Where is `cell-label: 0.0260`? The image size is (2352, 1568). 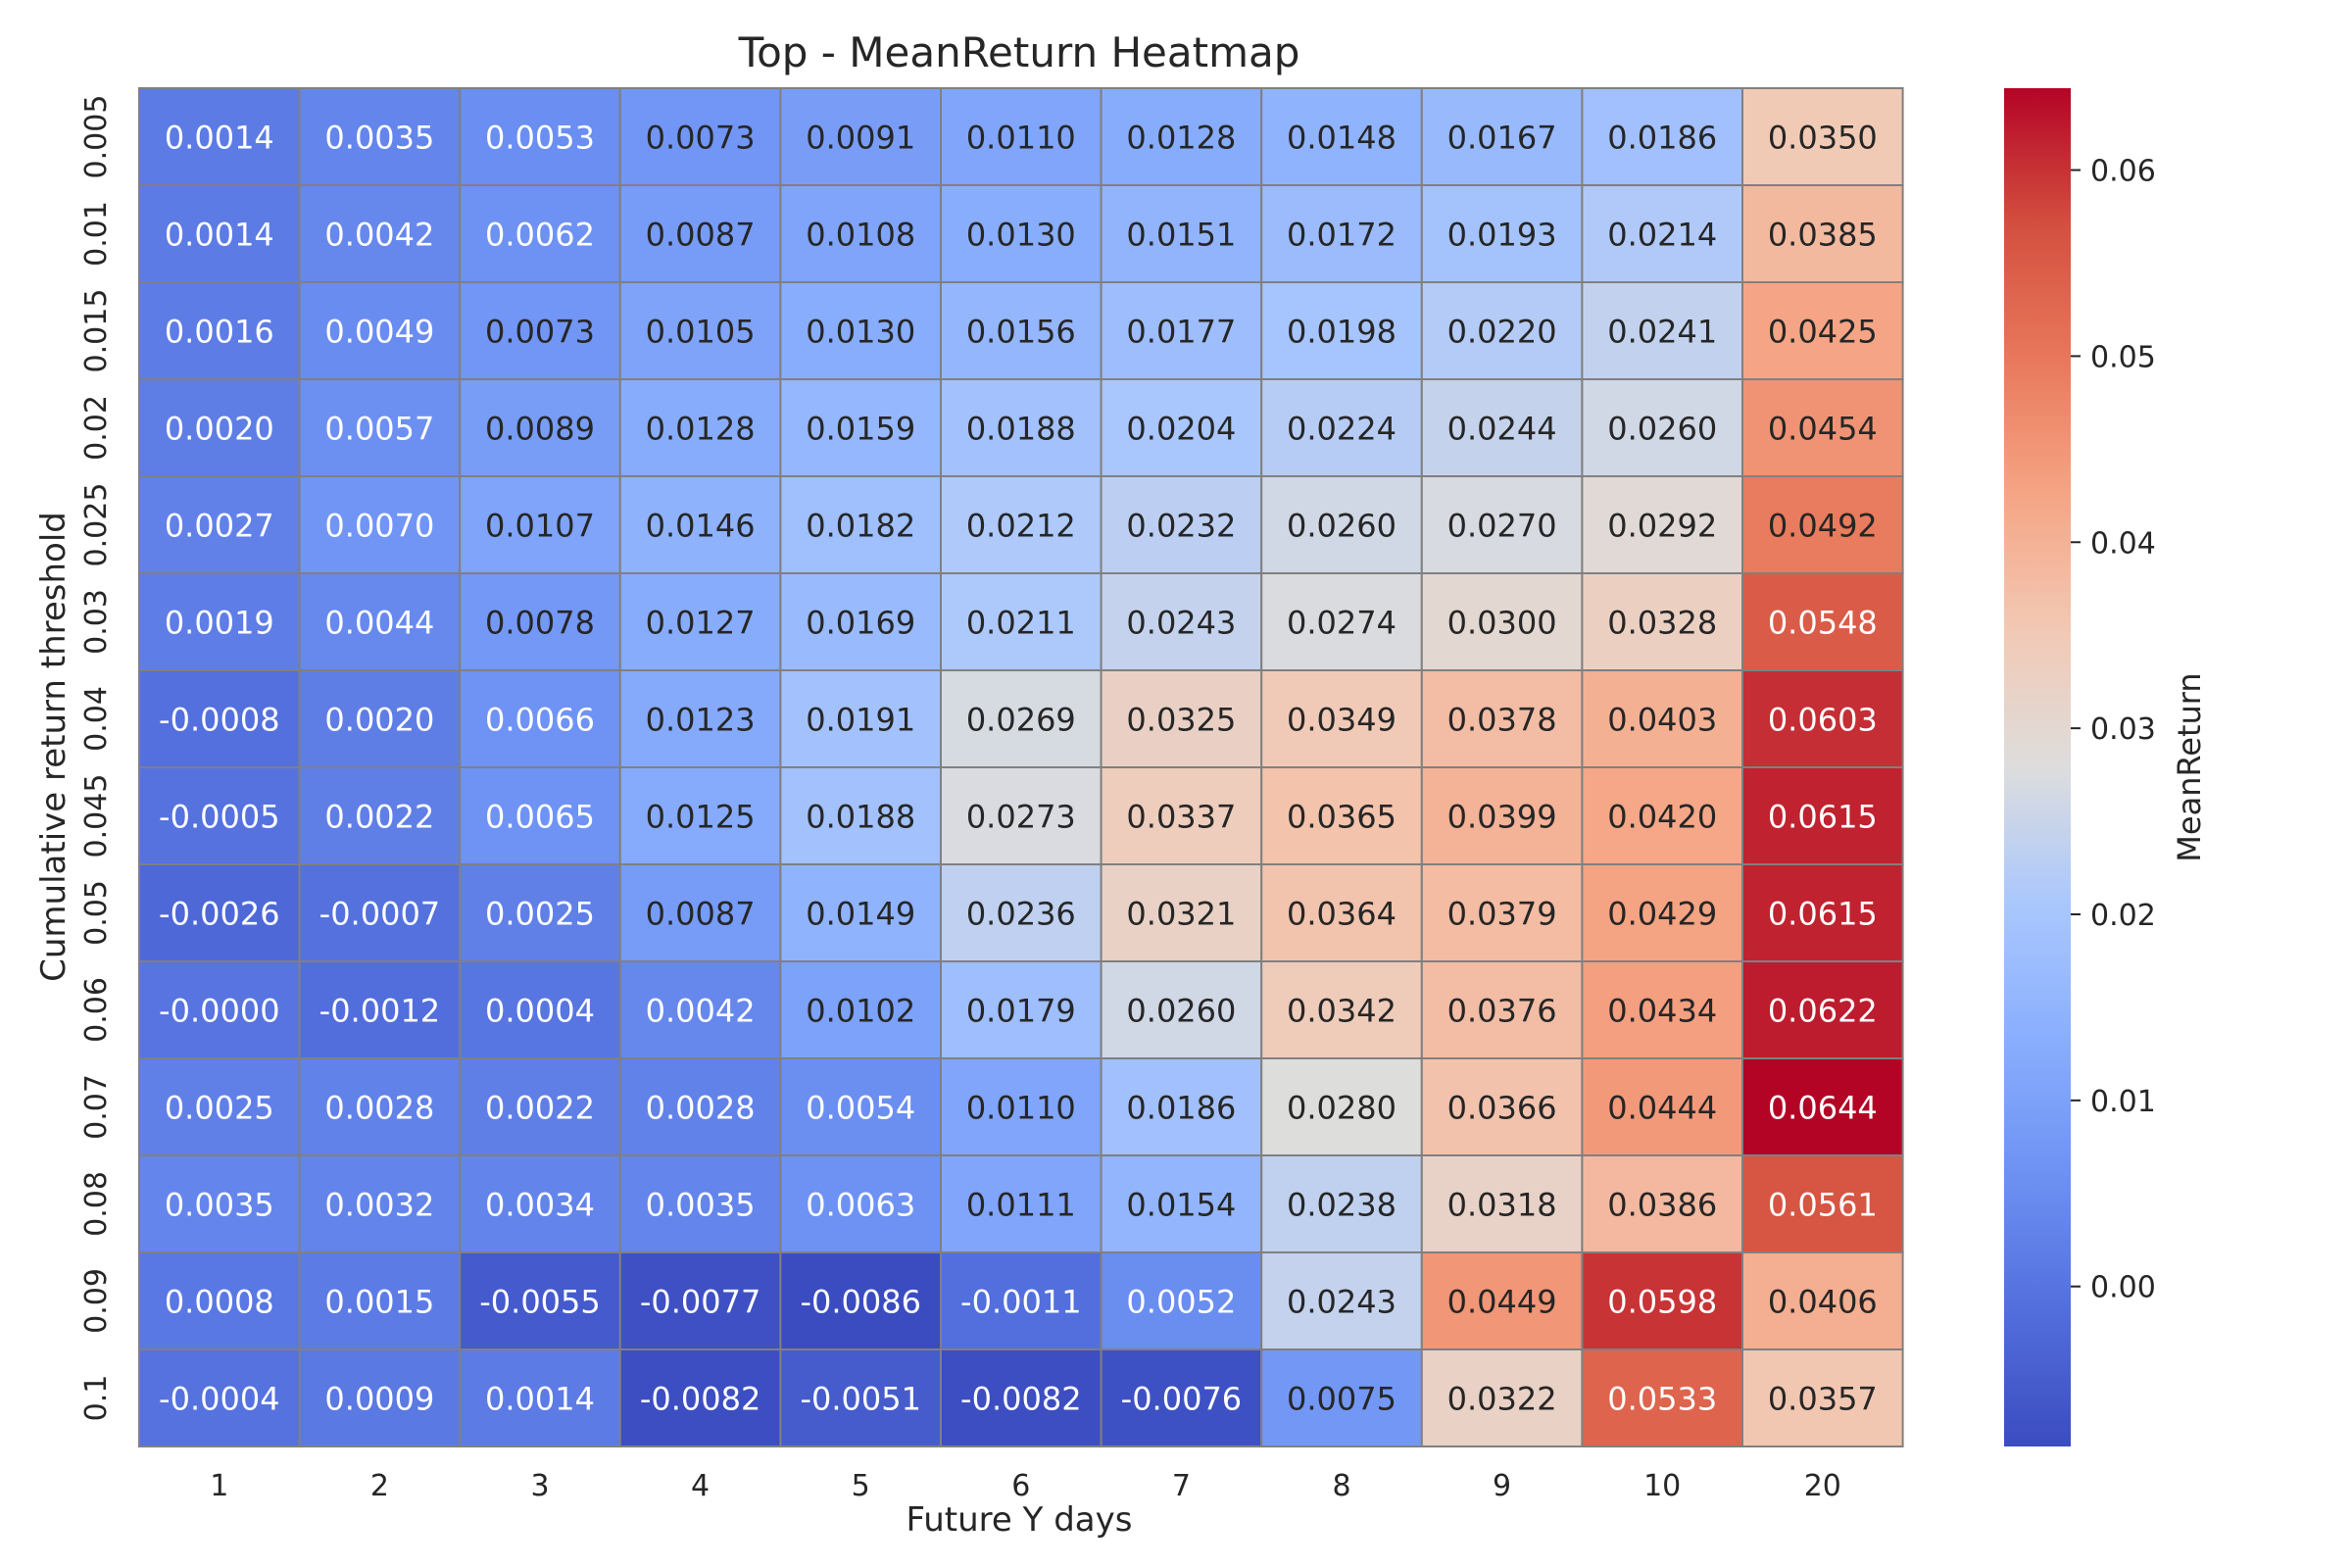
cell-label: 0.0260 is located at coordinates (1662, 429).